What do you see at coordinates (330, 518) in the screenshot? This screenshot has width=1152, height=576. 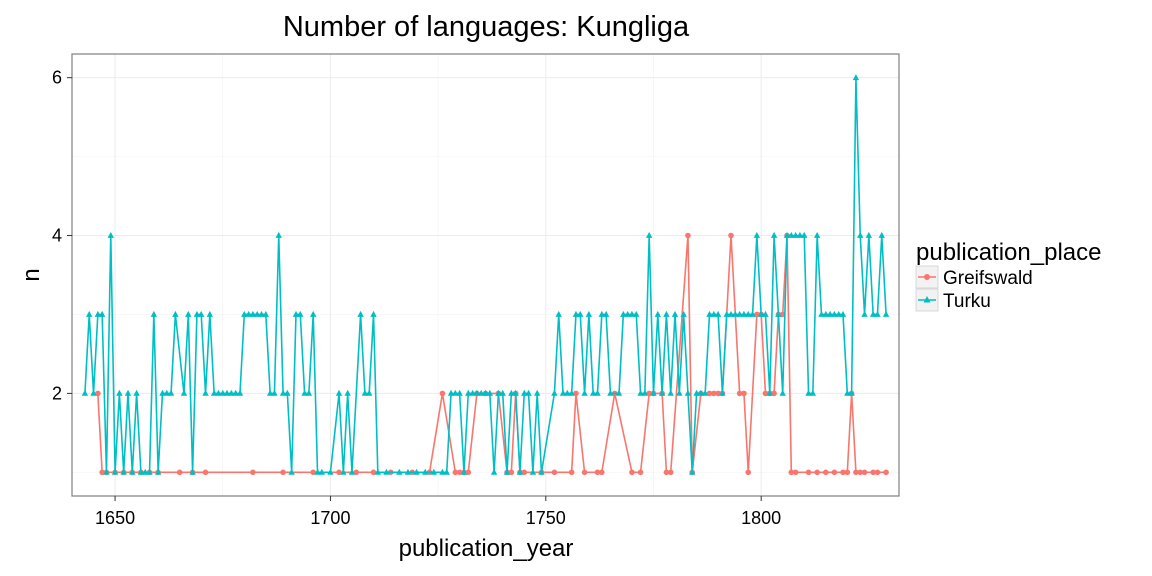 I see `x-tick-label: 1700` at bounding box center [330, 518].